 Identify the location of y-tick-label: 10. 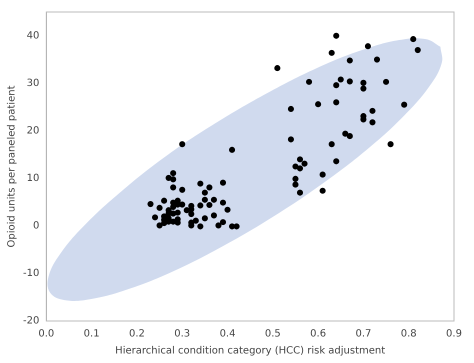
(33, 178).